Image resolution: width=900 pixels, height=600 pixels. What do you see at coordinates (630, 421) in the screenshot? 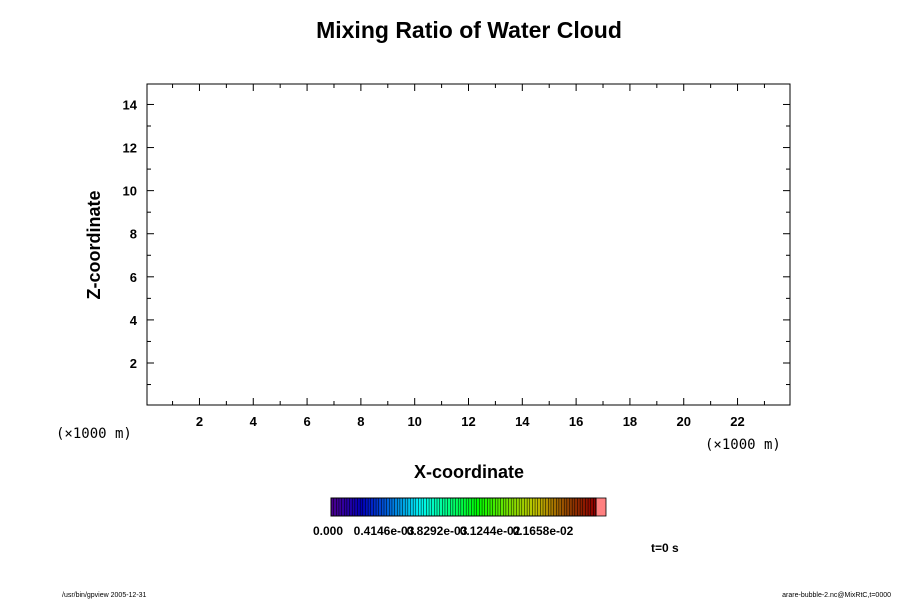
I see `x-tick-label: 18` at bounding box center [630, 421].